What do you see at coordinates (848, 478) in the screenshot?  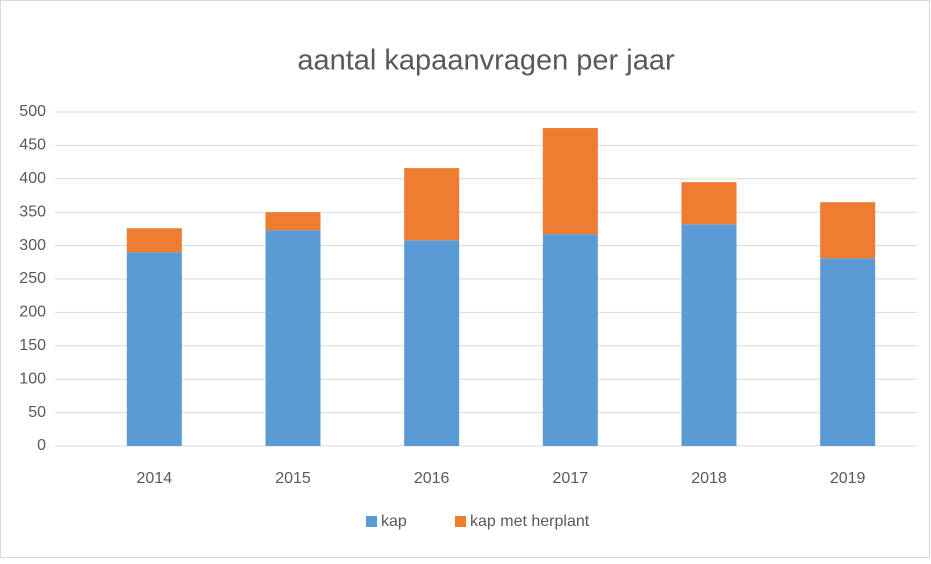 I see `x-tick-label: 2019` at bounding box center [848, 478].